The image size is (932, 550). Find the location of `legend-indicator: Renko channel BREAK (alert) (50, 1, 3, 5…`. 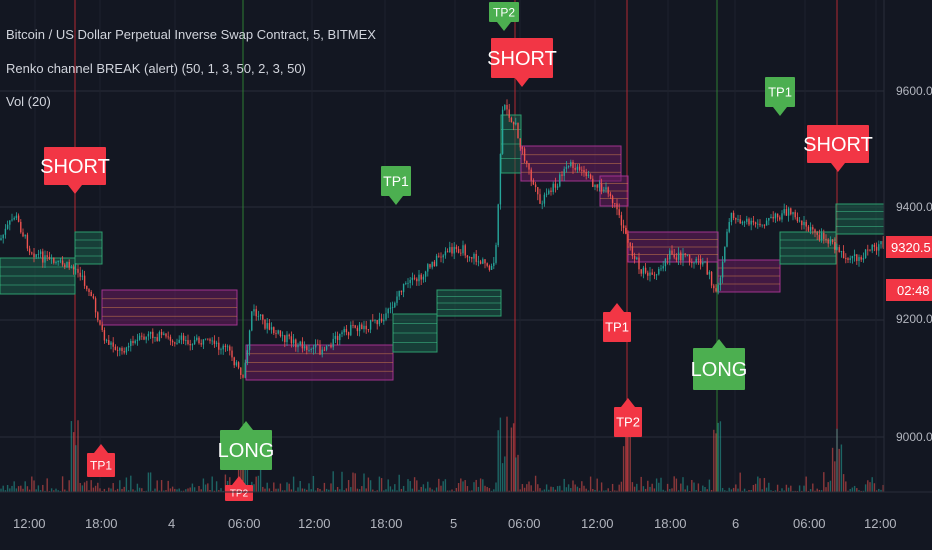

legend-indicator: Renko channel BREAK (alert) (50, 1, 3, 5… is located at coordinates (156, 68).